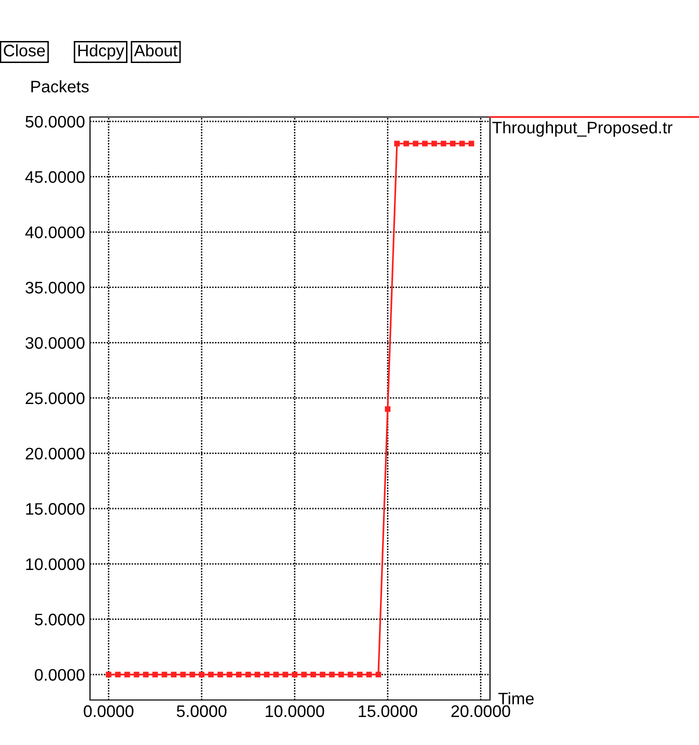  Describe the element at coordinates (59, 620) in the screenshot. I see `y-tick-label: 5.0000` at that location.